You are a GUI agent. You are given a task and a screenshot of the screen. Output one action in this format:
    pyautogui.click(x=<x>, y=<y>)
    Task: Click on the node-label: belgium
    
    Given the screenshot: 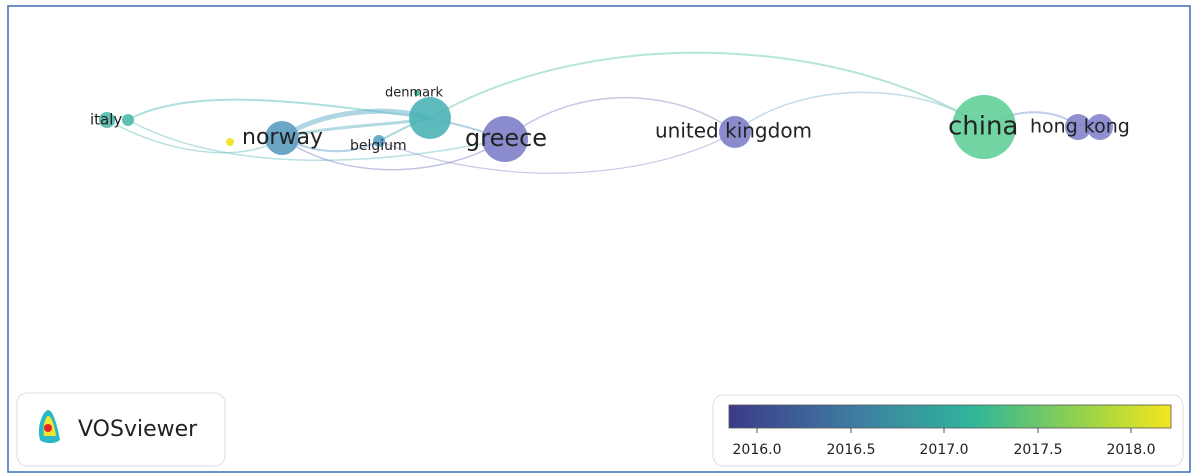 What is the action you would take?
    pyautogui.click(x=378, y=146)
    